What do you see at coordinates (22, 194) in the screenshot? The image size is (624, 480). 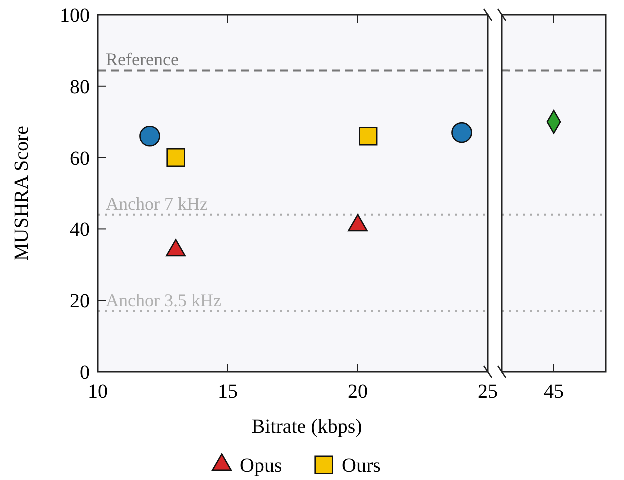 I see `y-axis-title: MUSHRA Score` at bounding box center [22, 194].